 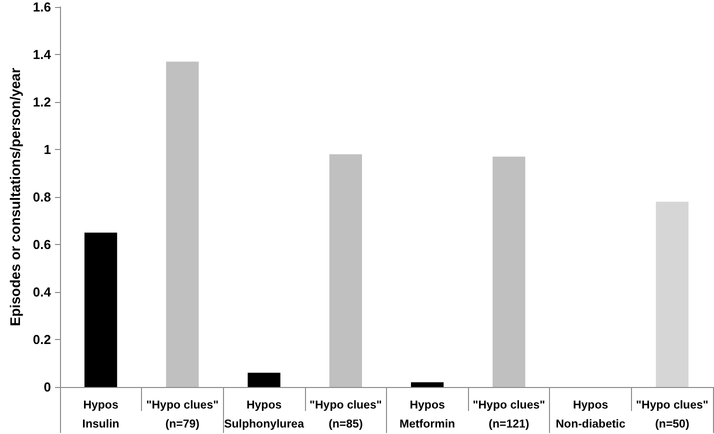 What do you see at coordinates (41, 197) in the screenshot?
I see `y-tick-label: 0.8` at bounding box center [41, 197].